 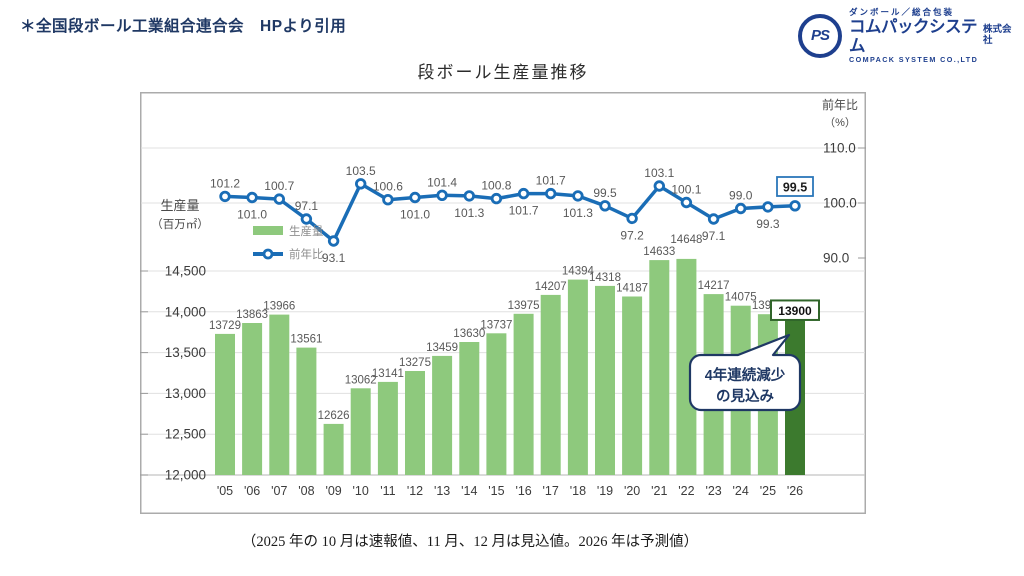 What do you see at coordinates (768, 224) in the screenshot?
I see `yoy-value-label: 99.3` at bounding box center [768, 224].